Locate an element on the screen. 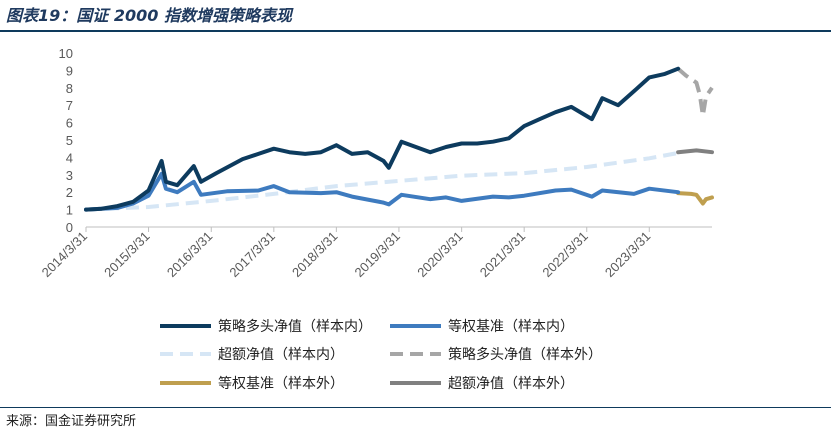 This screenshot has width=831, height=433. y-tick-label: 1 is located at coordinates (69, 210).